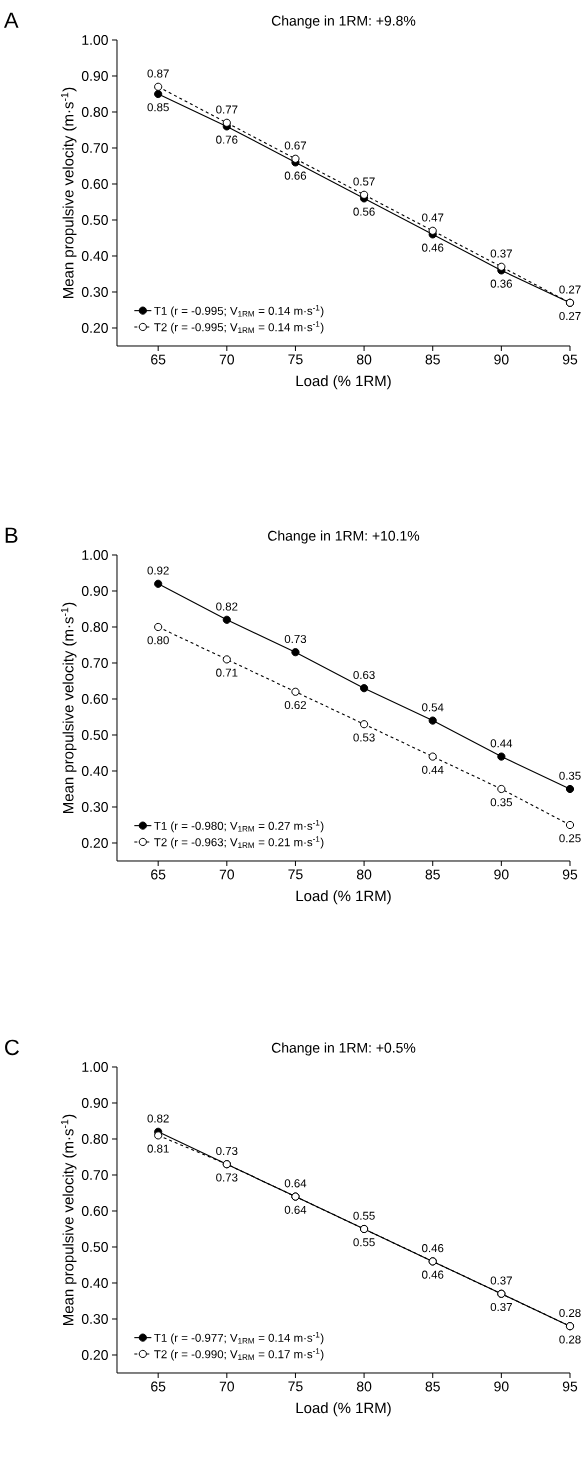  I want to click on legend-label: T1 (r = -0.980; V$_{1RM}$ = 0.27 m·s$^{-1}$), so click(239, 826).